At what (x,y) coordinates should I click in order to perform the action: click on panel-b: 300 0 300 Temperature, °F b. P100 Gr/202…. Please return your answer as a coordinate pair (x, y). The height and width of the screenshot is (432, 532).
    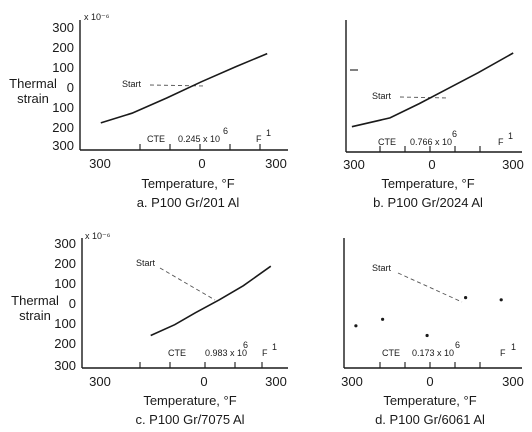
    Looking at the image, I should click on (433, 115).